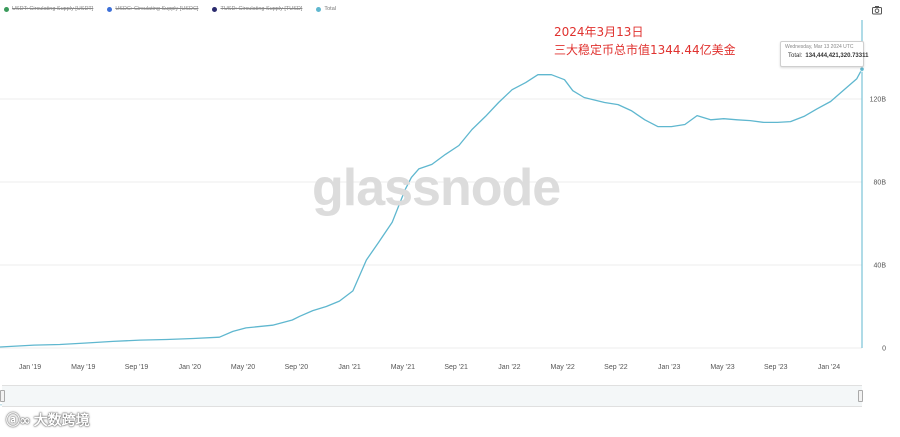 The height and width of the screenshot is (437, 900). Describe the element at coordinates (669, 367) in the screenshot. I see `x-tick-label: Jan '23` at that location.